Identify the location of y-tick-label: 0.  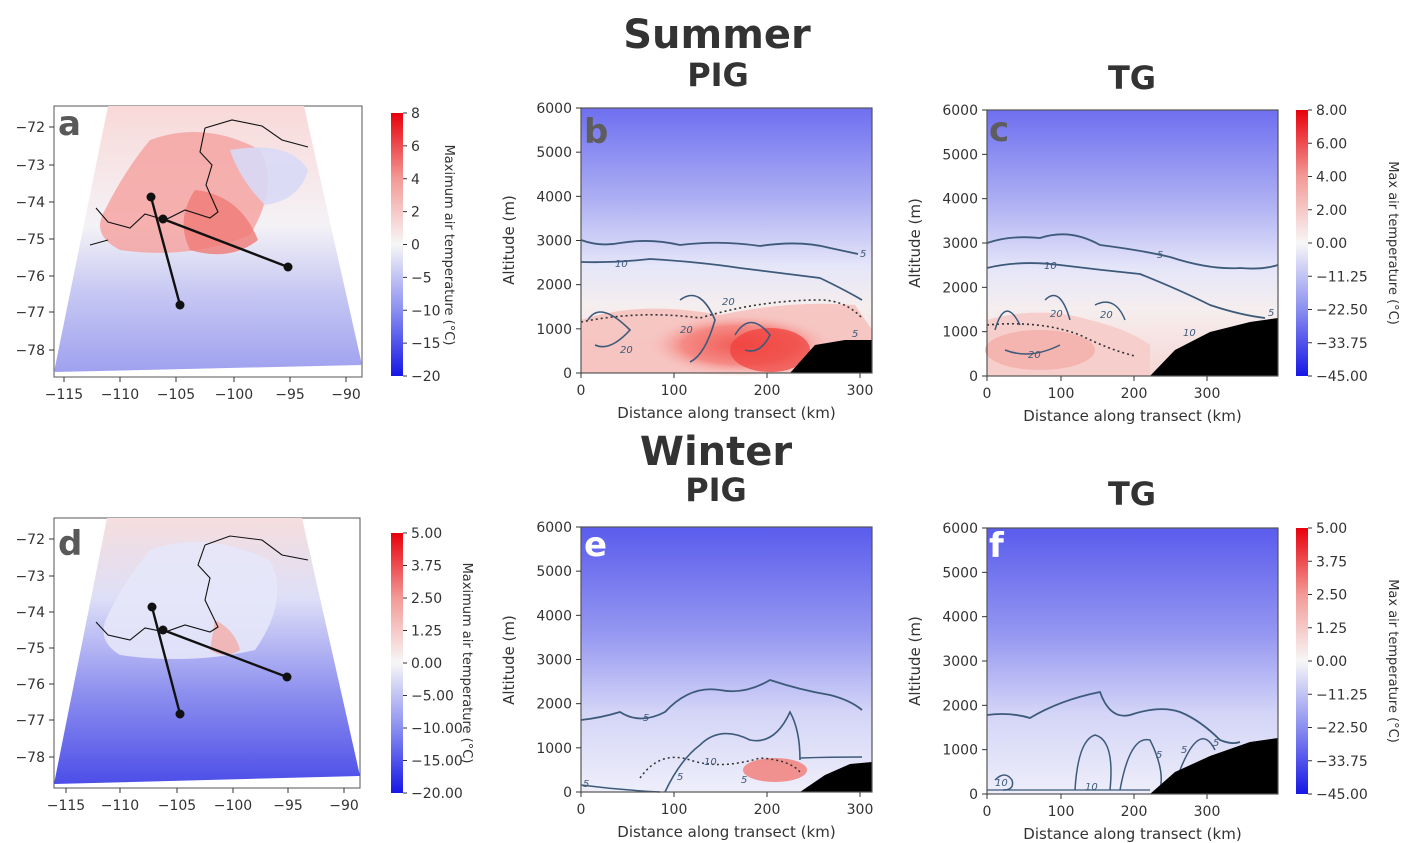
(973, 377).